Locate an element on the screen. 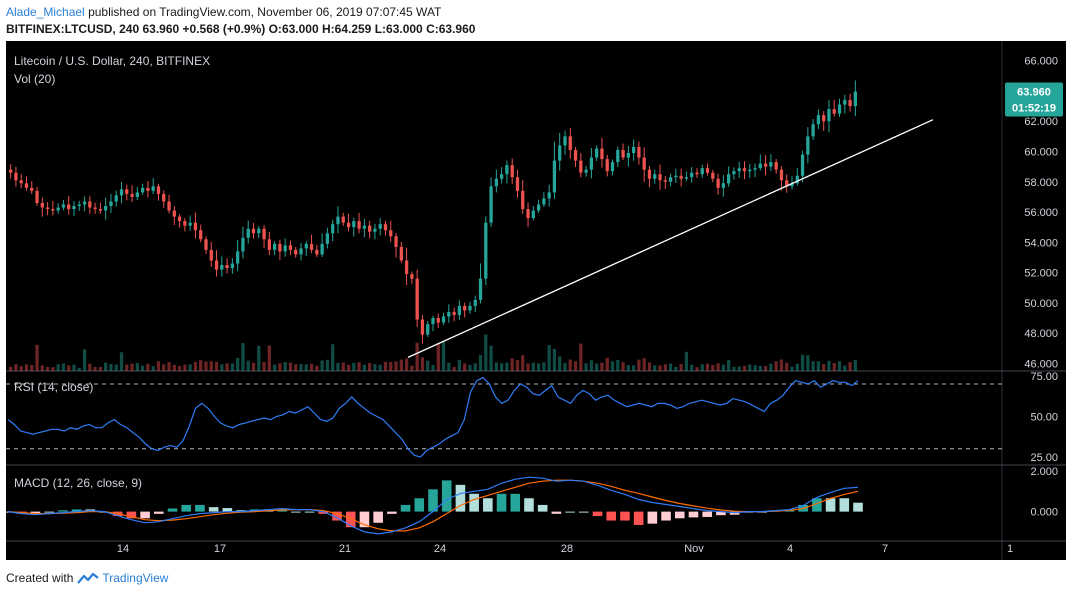 Image resolution: width=1073 pixels, height=596 pixels. footer: Created with TradingView is located at coordinates (87, 578).